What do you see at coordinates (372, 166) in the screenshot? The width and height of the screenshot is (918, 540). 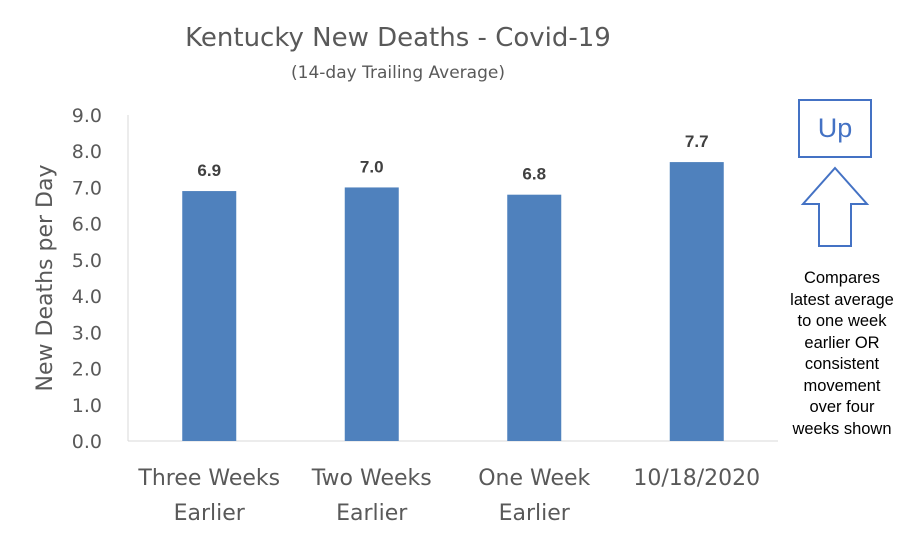 I see `data-label: 7.0` at bounding box center [372, 166].